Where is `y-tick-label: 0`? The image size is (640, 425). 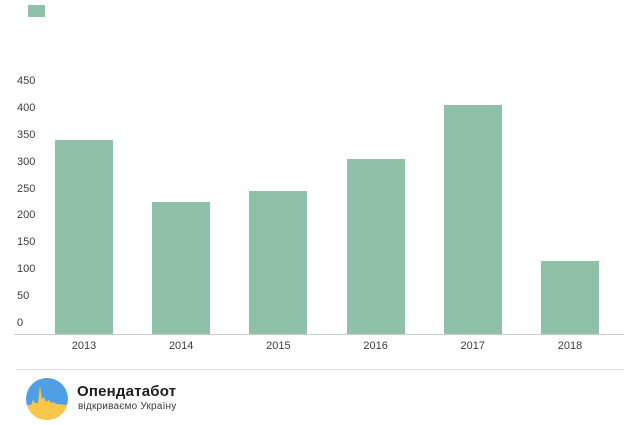
y-tick-label: 0 is located at coordinates (20, 323).